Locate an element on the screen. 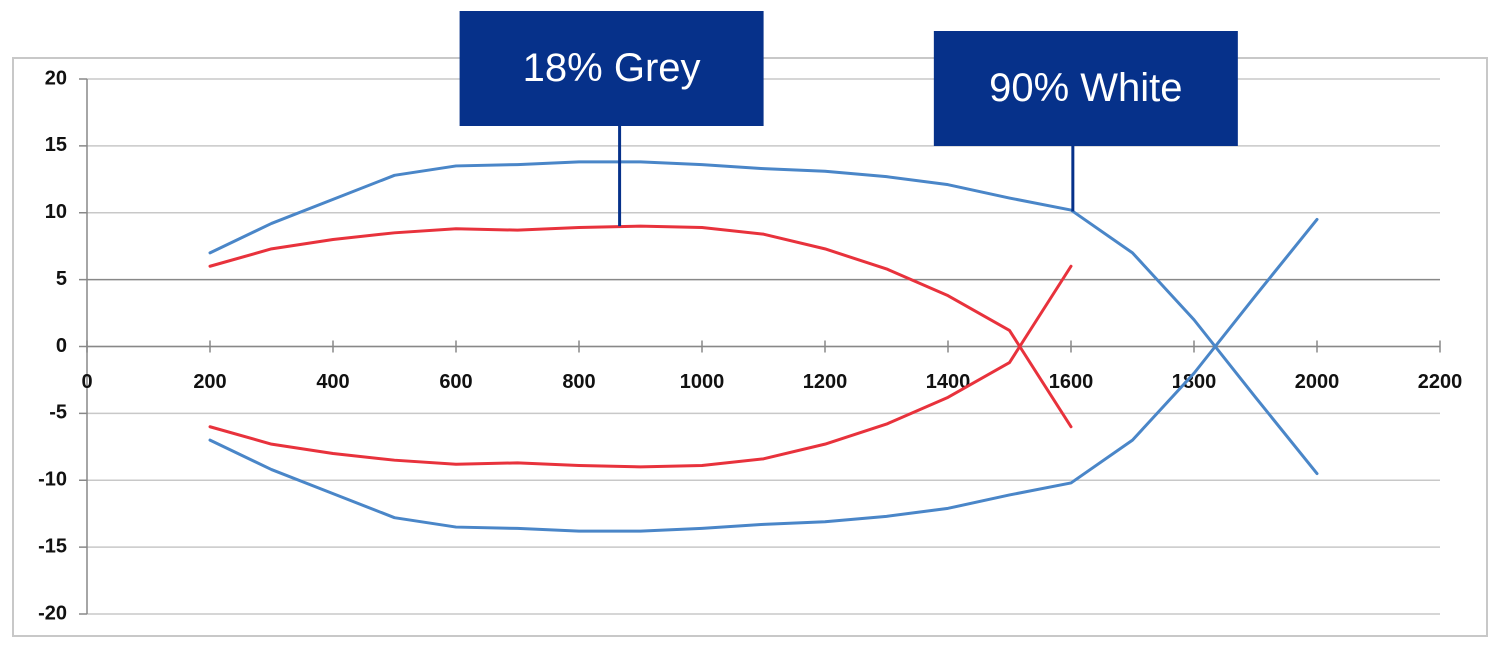 The width and height of the screenshot is (1500, 648). annotation-text: 90% White is located at coordinates (1085, 88).